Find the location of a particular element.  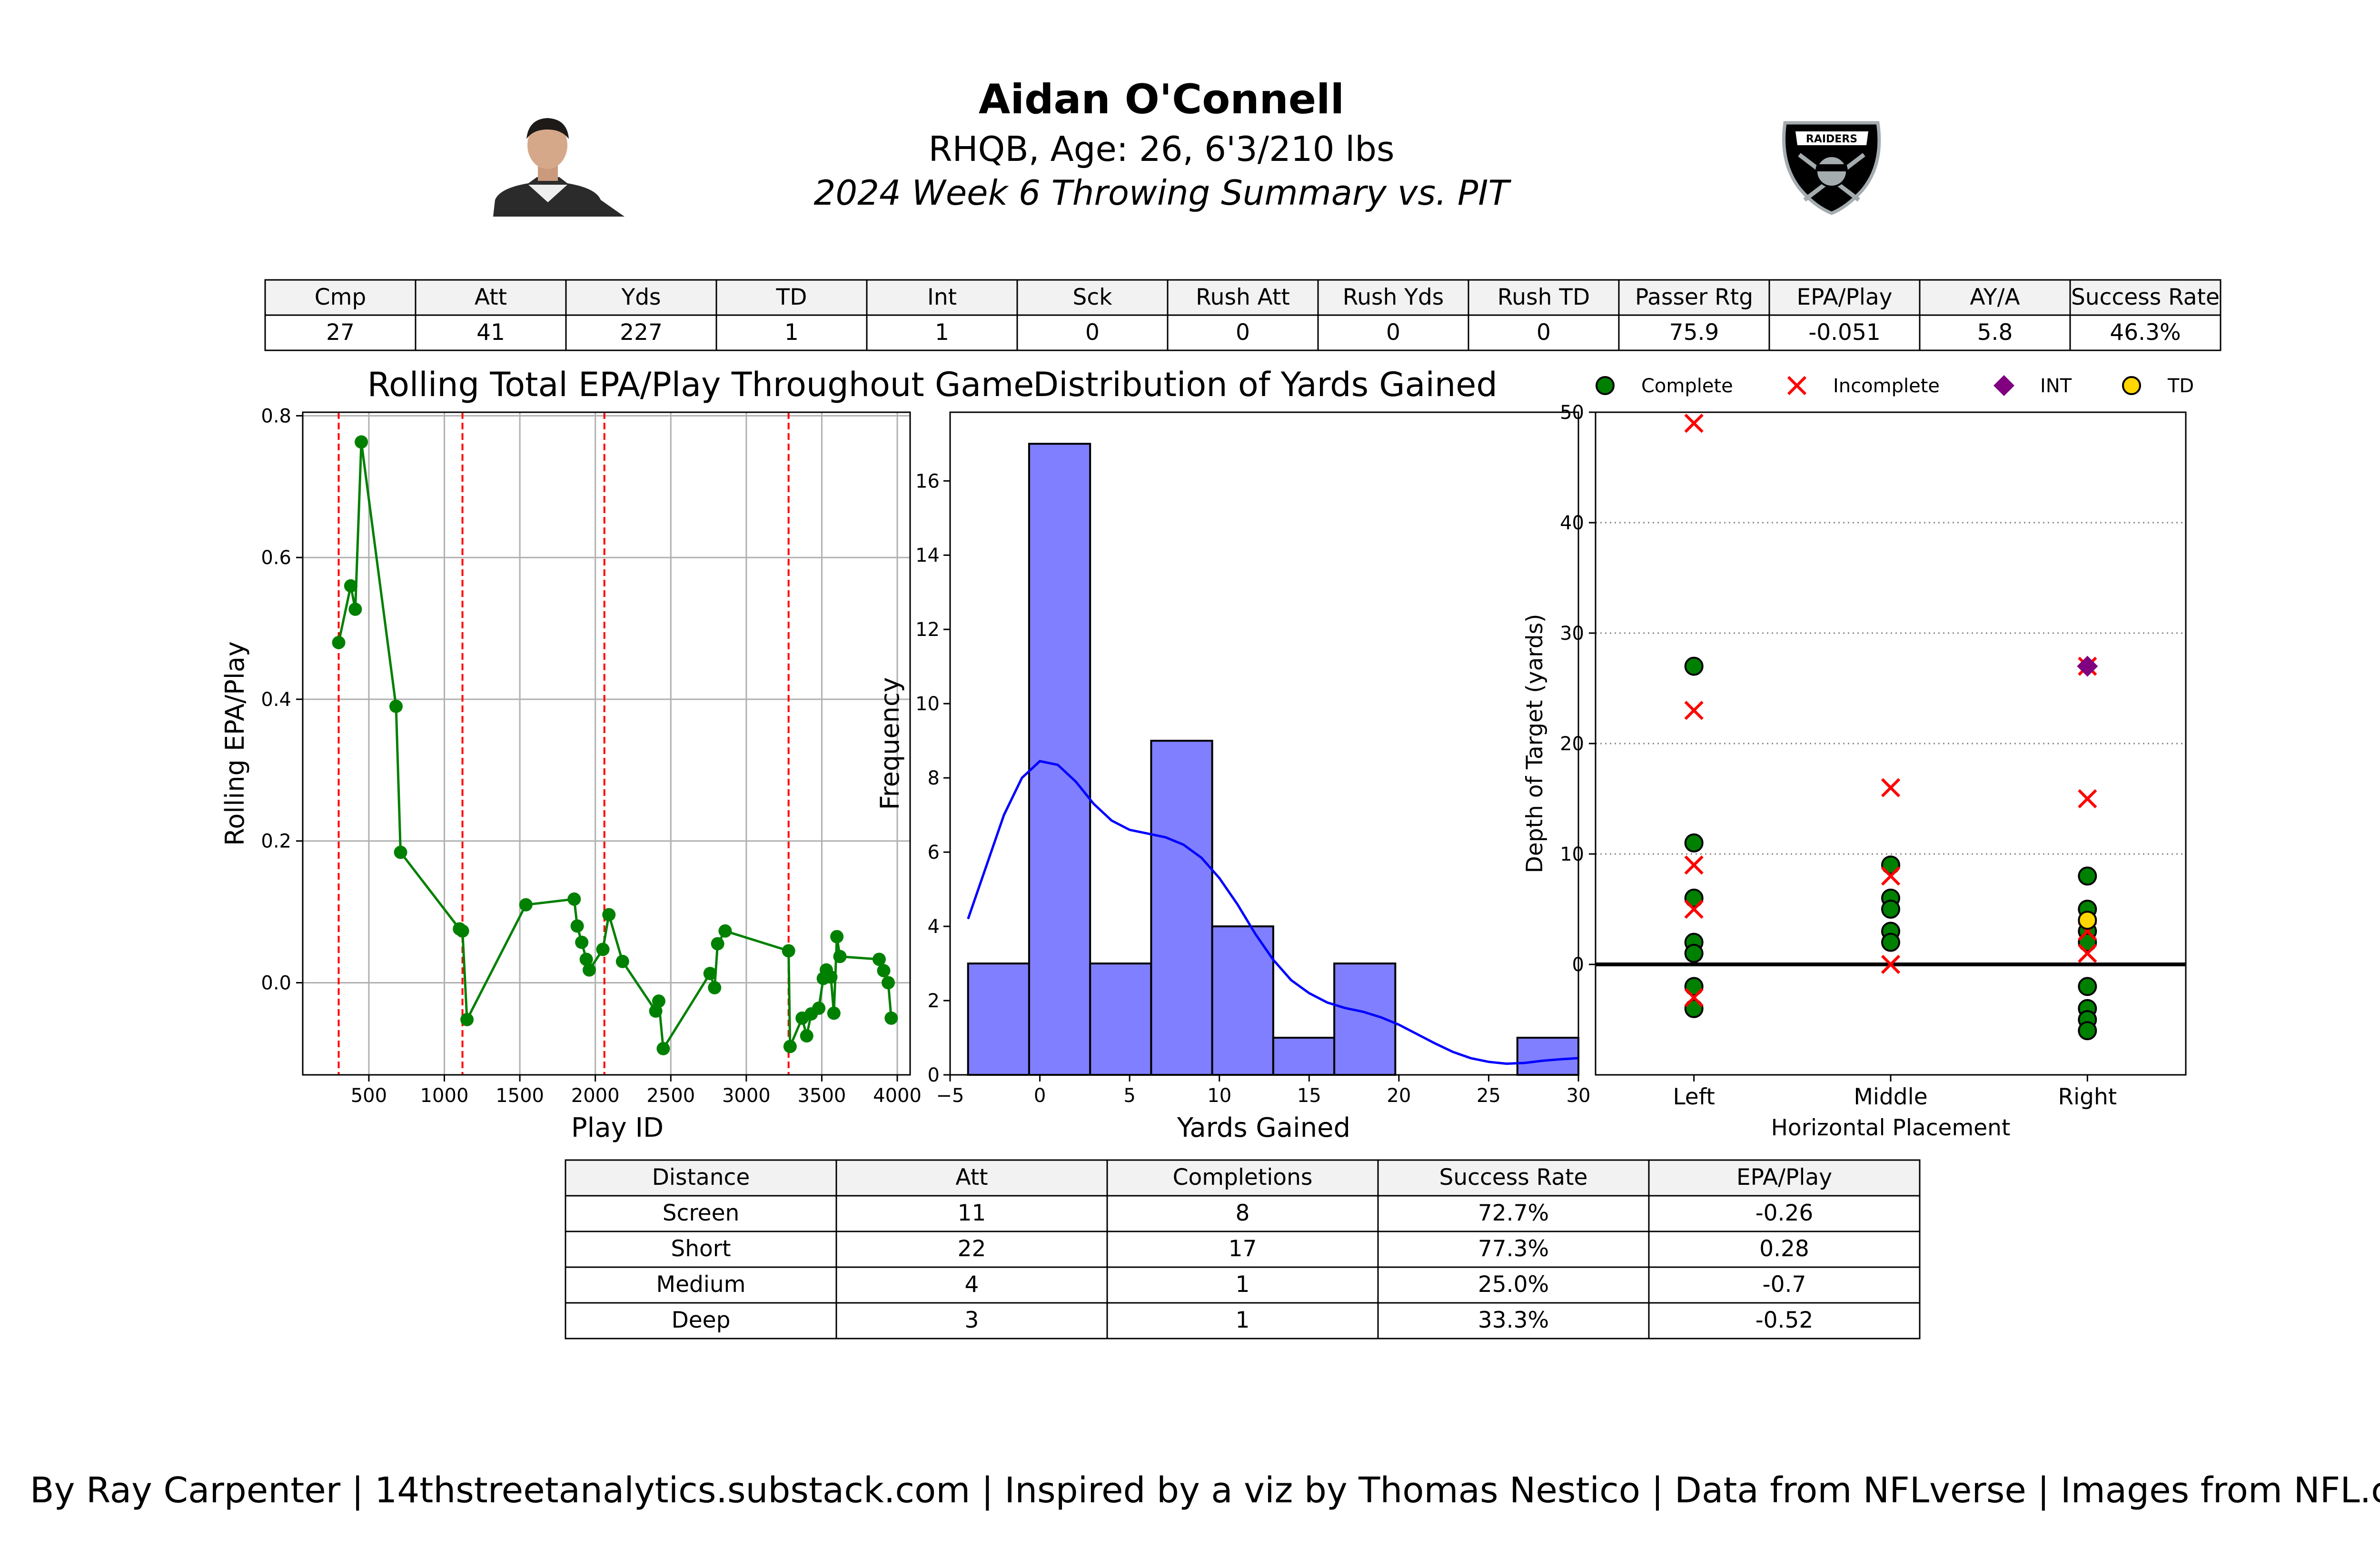

stats-value: 27 is located at coordinates (340, 333).